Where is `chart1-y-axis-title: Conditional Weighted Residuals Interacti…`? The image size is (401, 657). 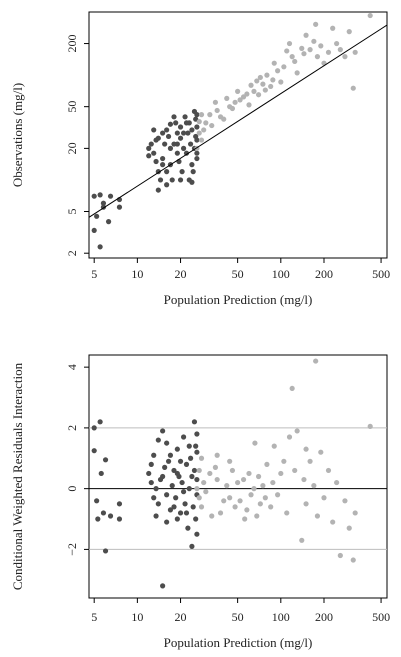
chart1-y-axis-title: Conditional Weighted Residuals Interacti… is located at coordinates (17, 476).